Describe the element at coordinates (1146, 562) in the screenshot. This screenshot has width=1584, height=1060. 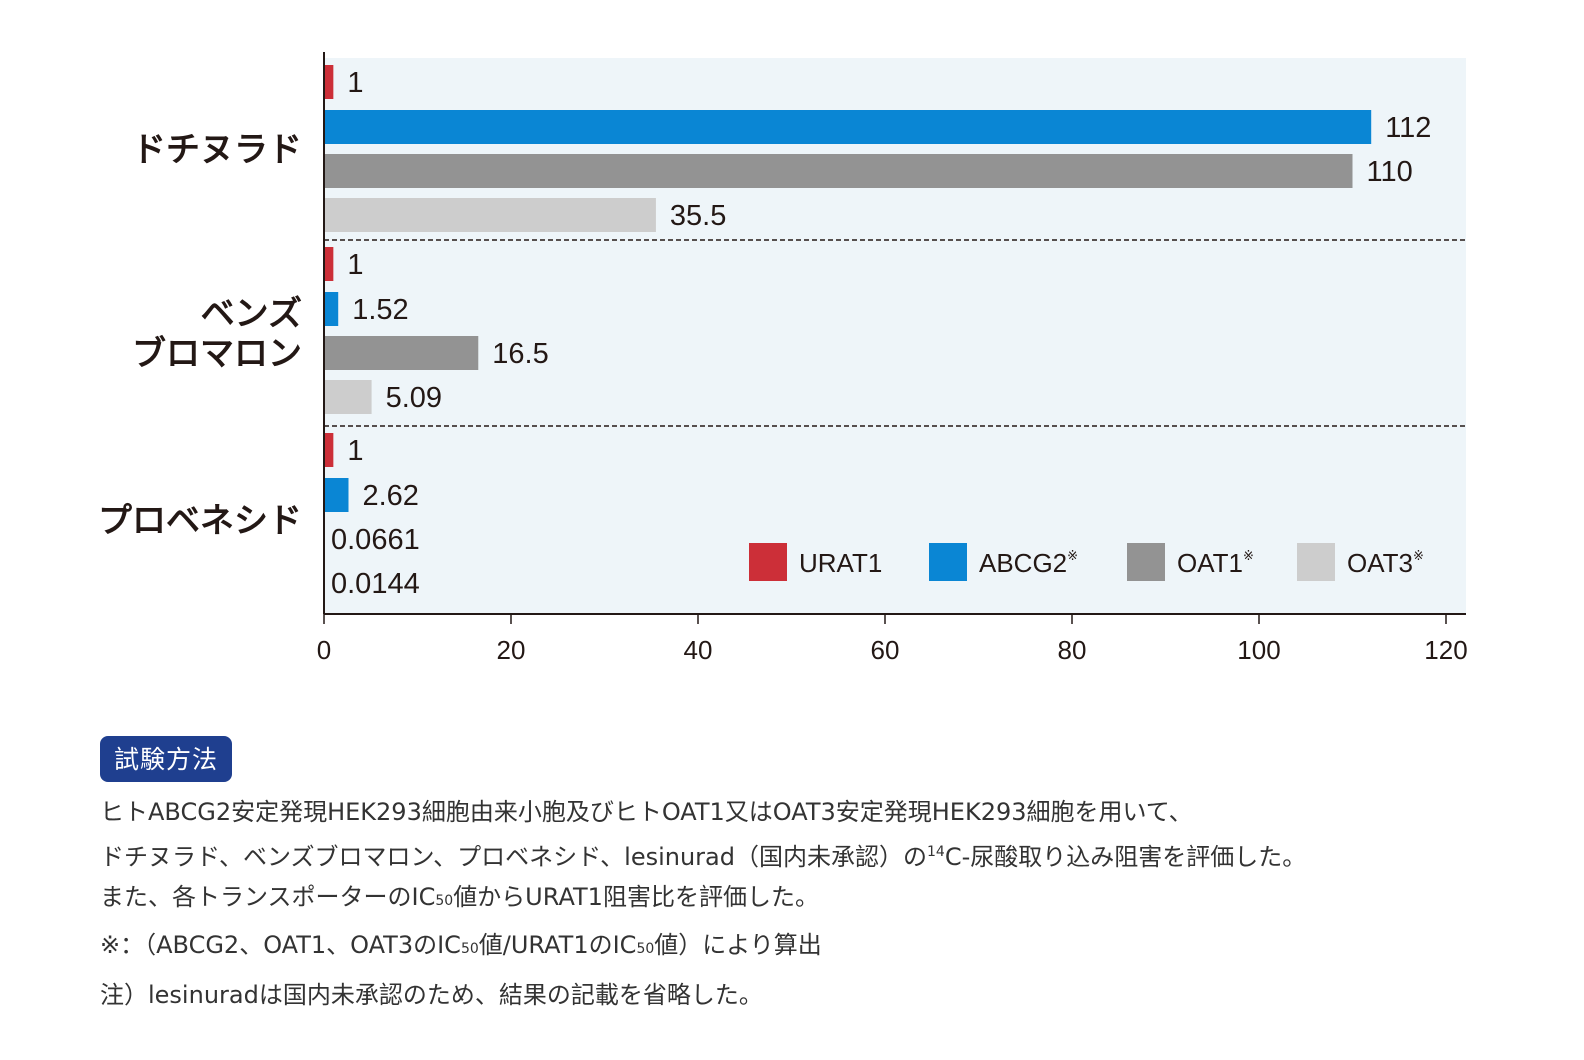
I see `legend-swatch-oat1` at that location.